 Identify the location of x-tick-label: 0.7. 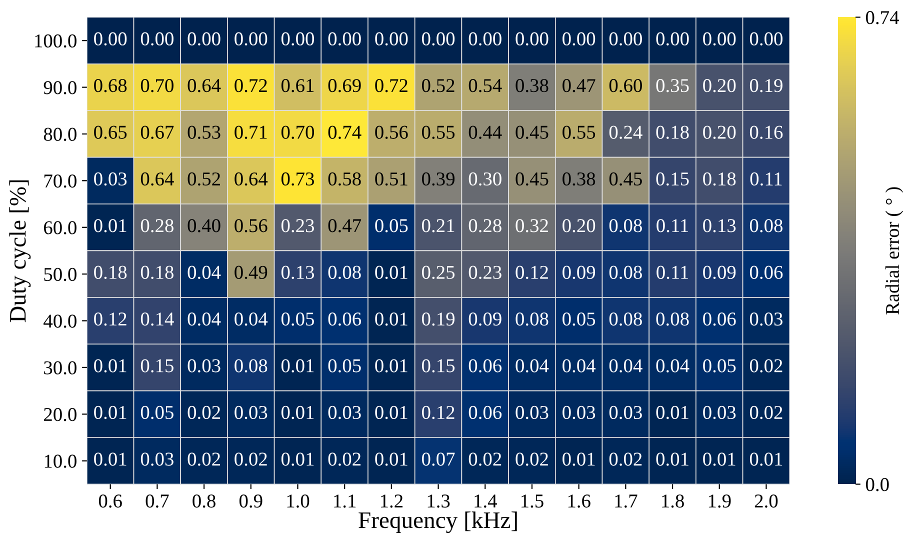
(157, 501).